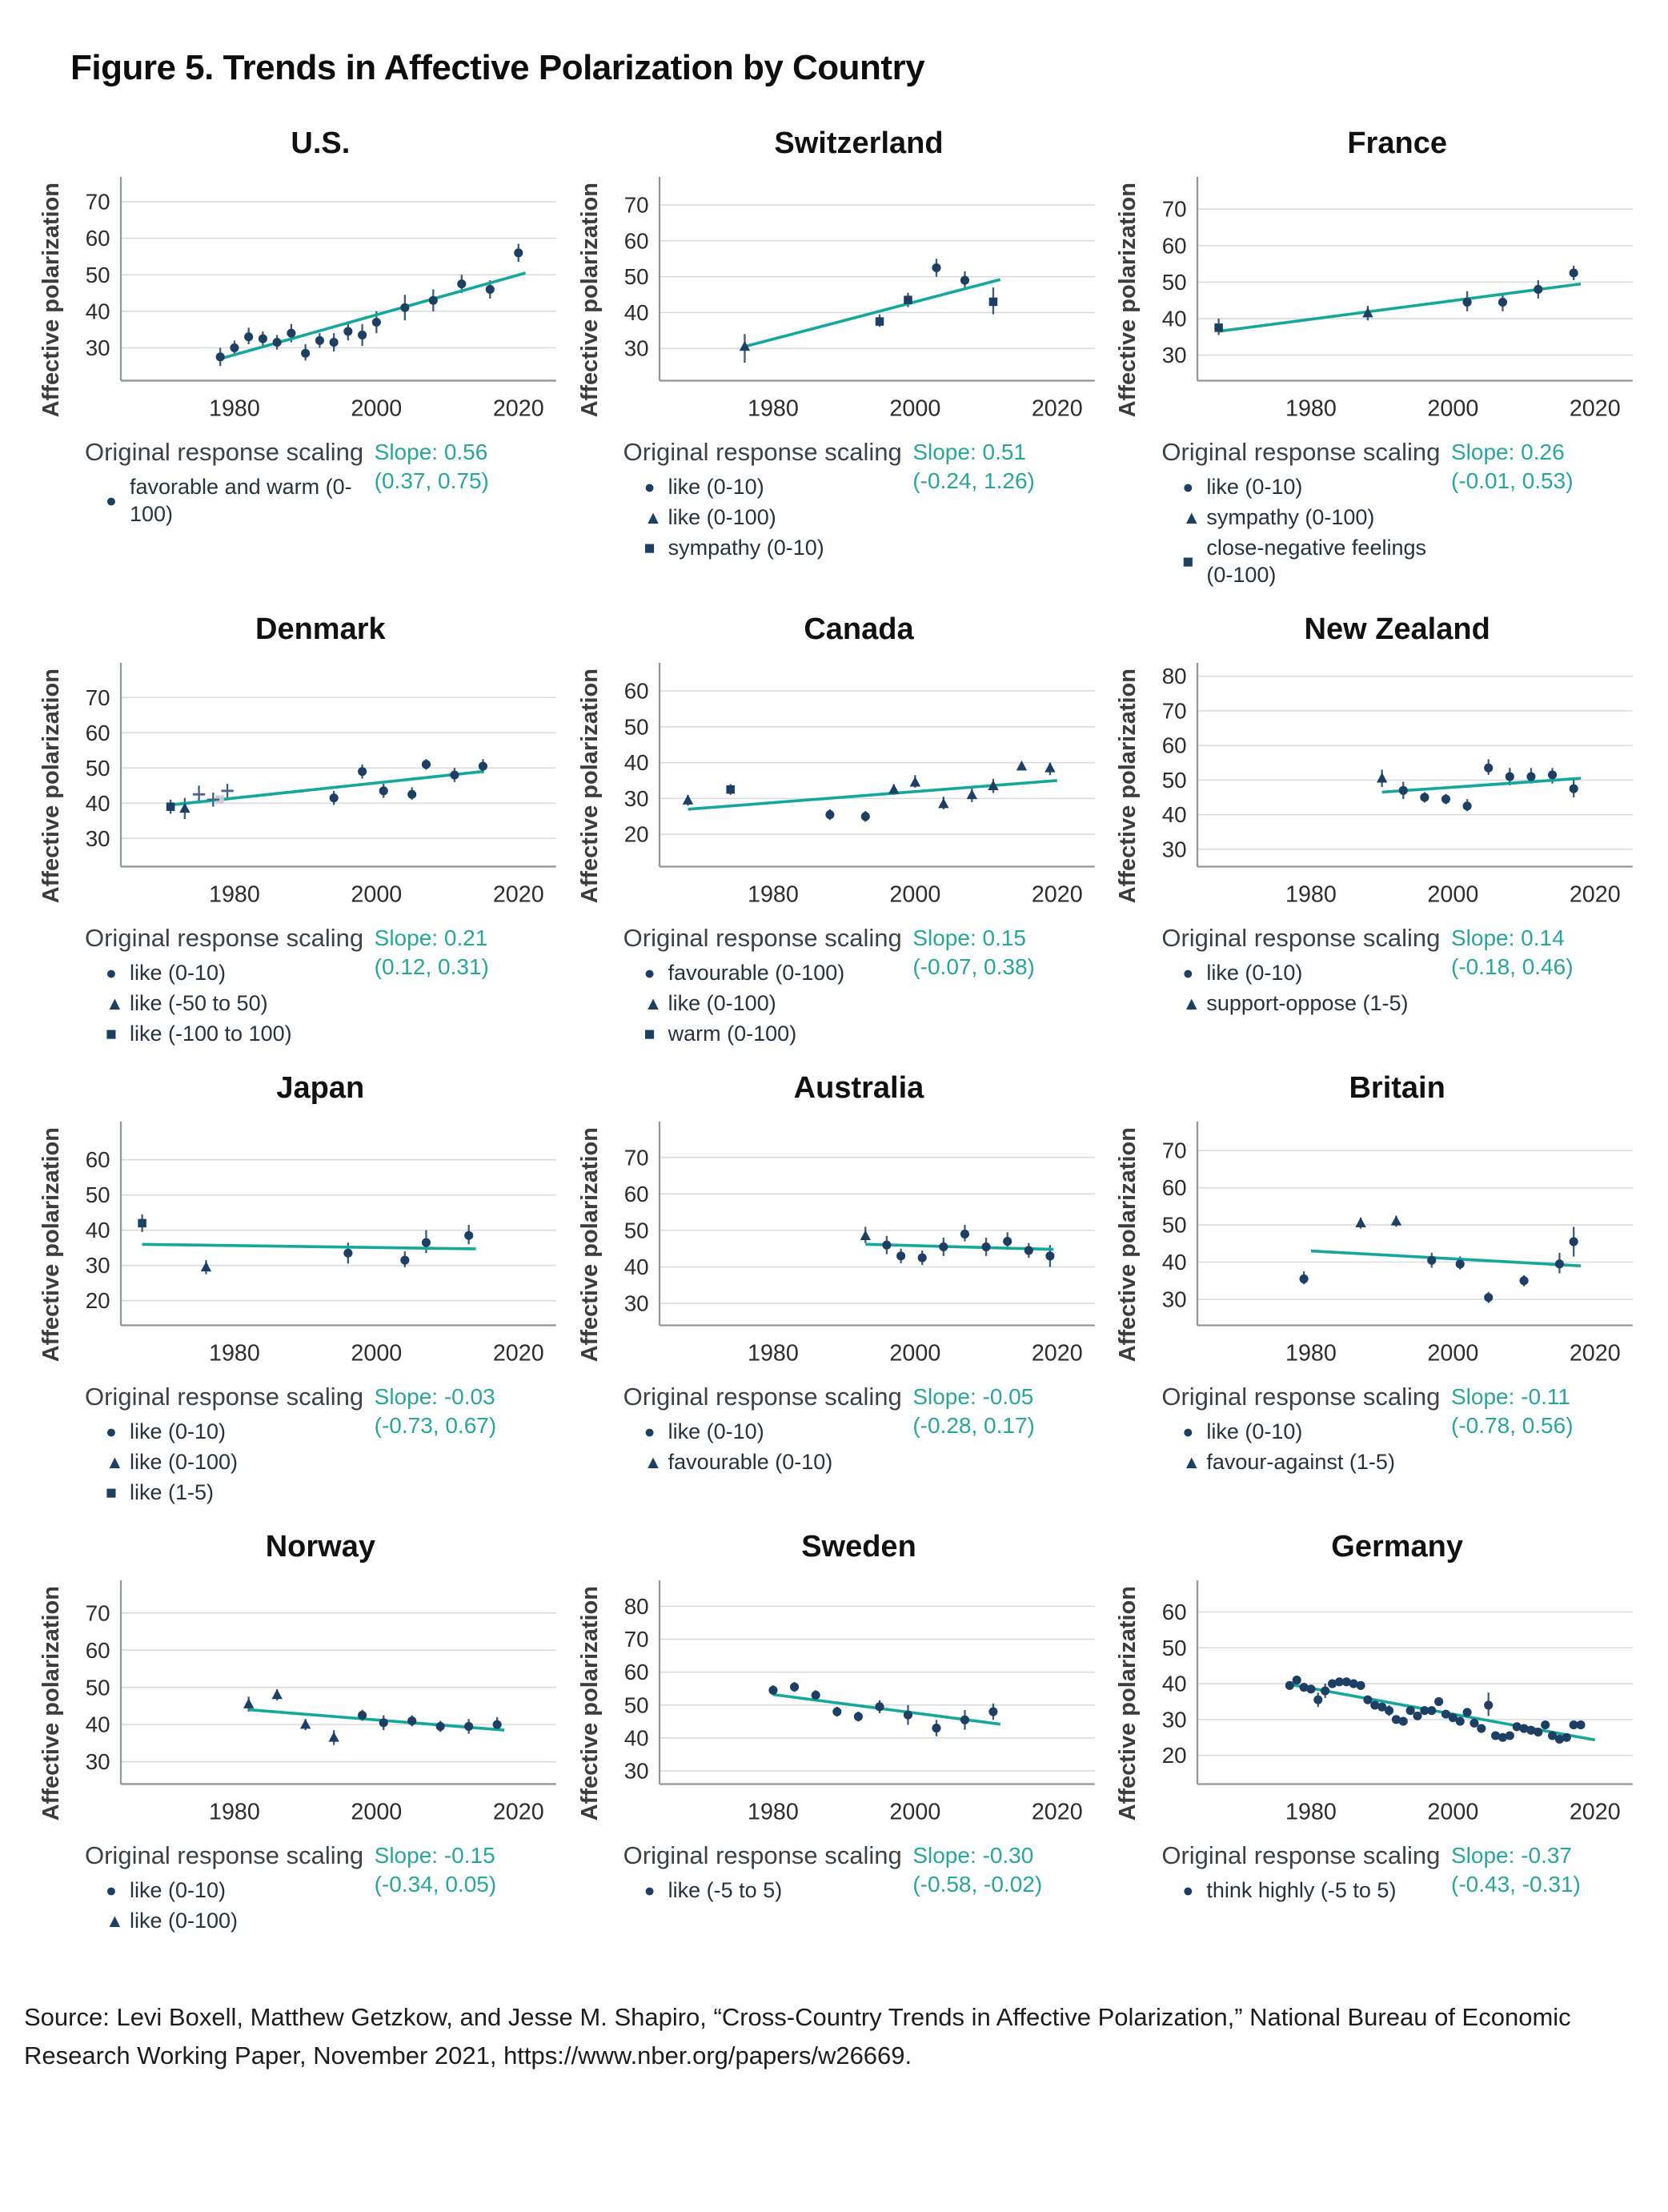 The width and height of the screenshot is (1668, 2212). I want to click on panel-title: Denmark, so click(320, 629).